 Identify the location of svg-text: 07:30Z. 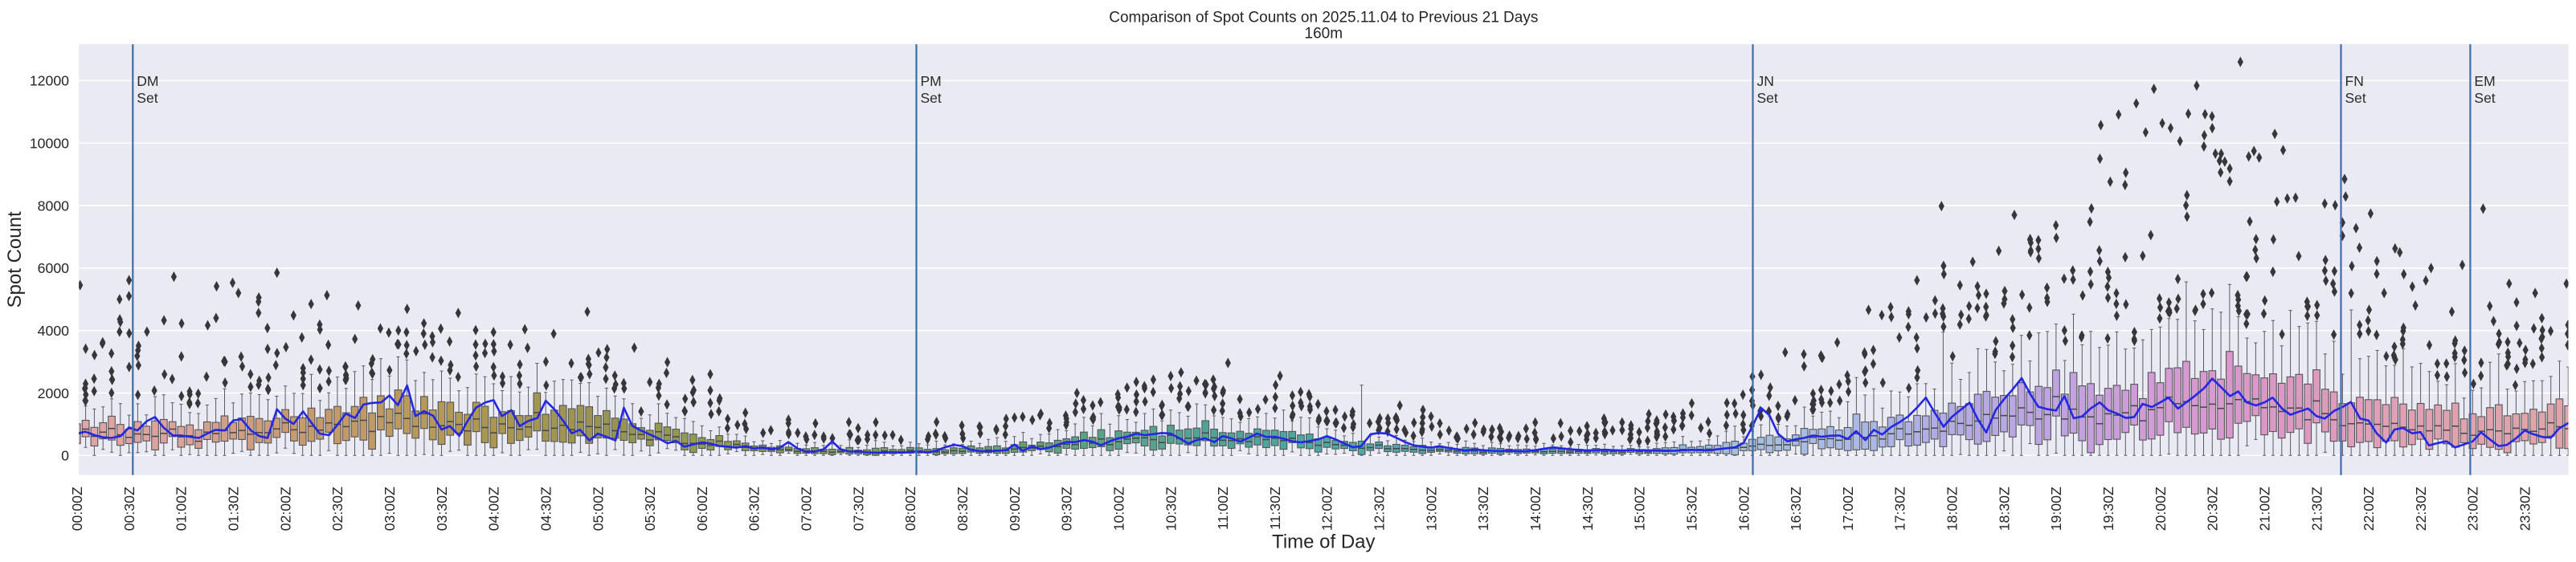
(858, 509).